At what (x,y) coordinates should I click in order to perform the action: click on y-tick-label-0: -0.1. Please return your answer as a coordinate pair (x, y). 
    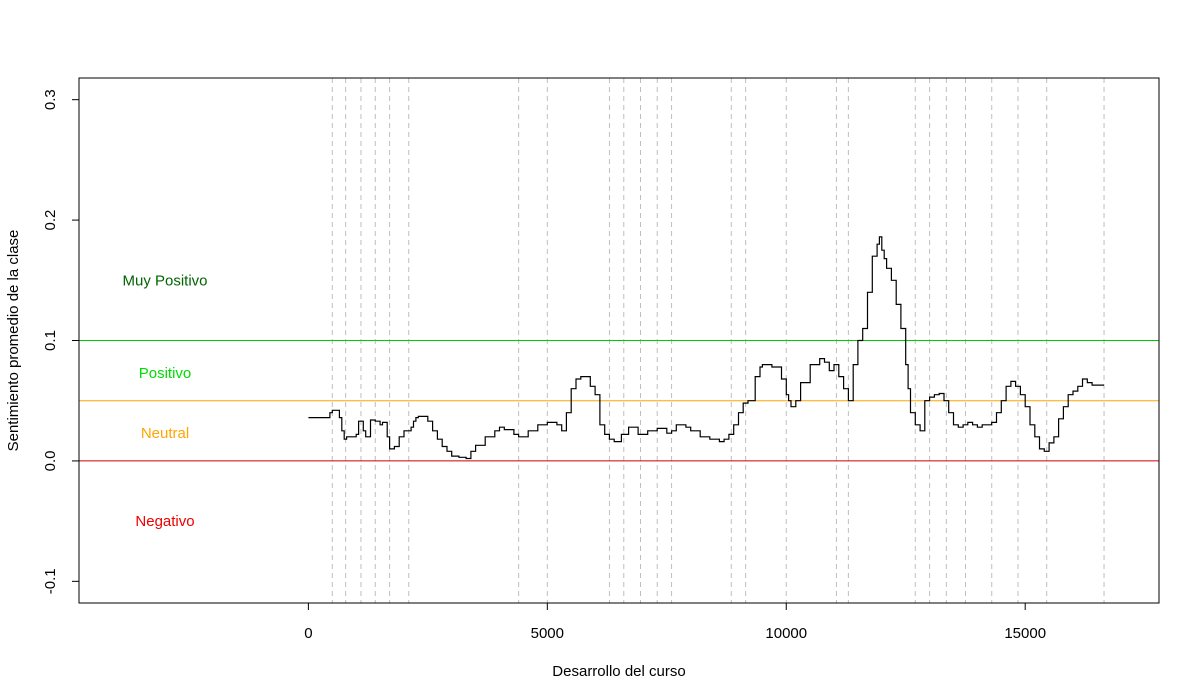
    Looking at the image, I should click on (50, 581).